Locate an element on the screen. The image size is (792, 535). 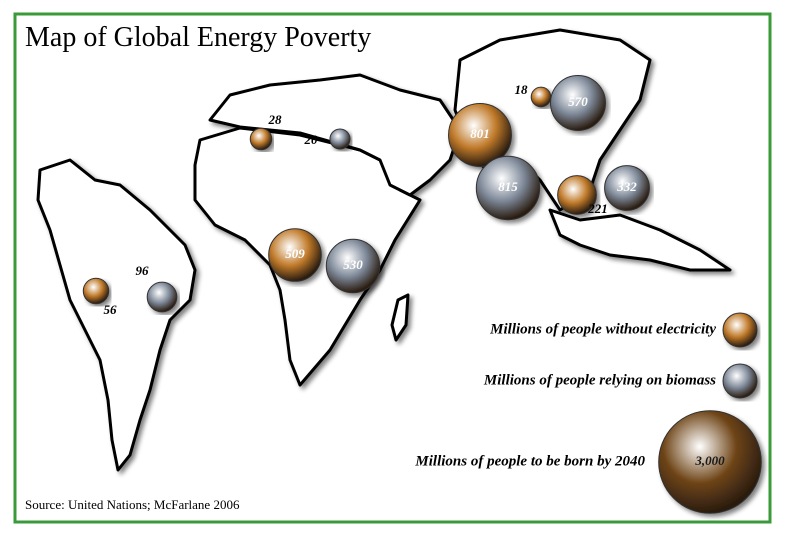
bubble-label: 18 is located at coordinates (522, 89).